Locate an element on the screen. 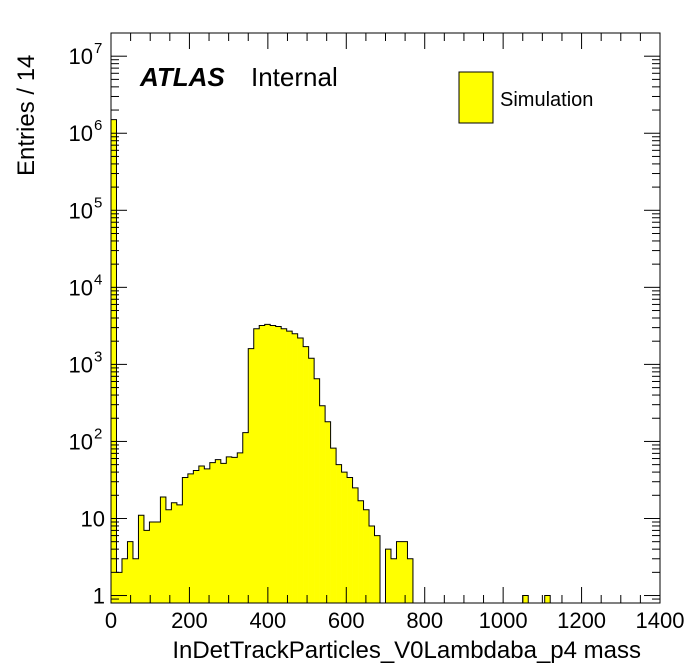 Image resolution: width=696 pixels, height=672 pixels. atlas-status-label: Internal is located at coordinates (294, 77).